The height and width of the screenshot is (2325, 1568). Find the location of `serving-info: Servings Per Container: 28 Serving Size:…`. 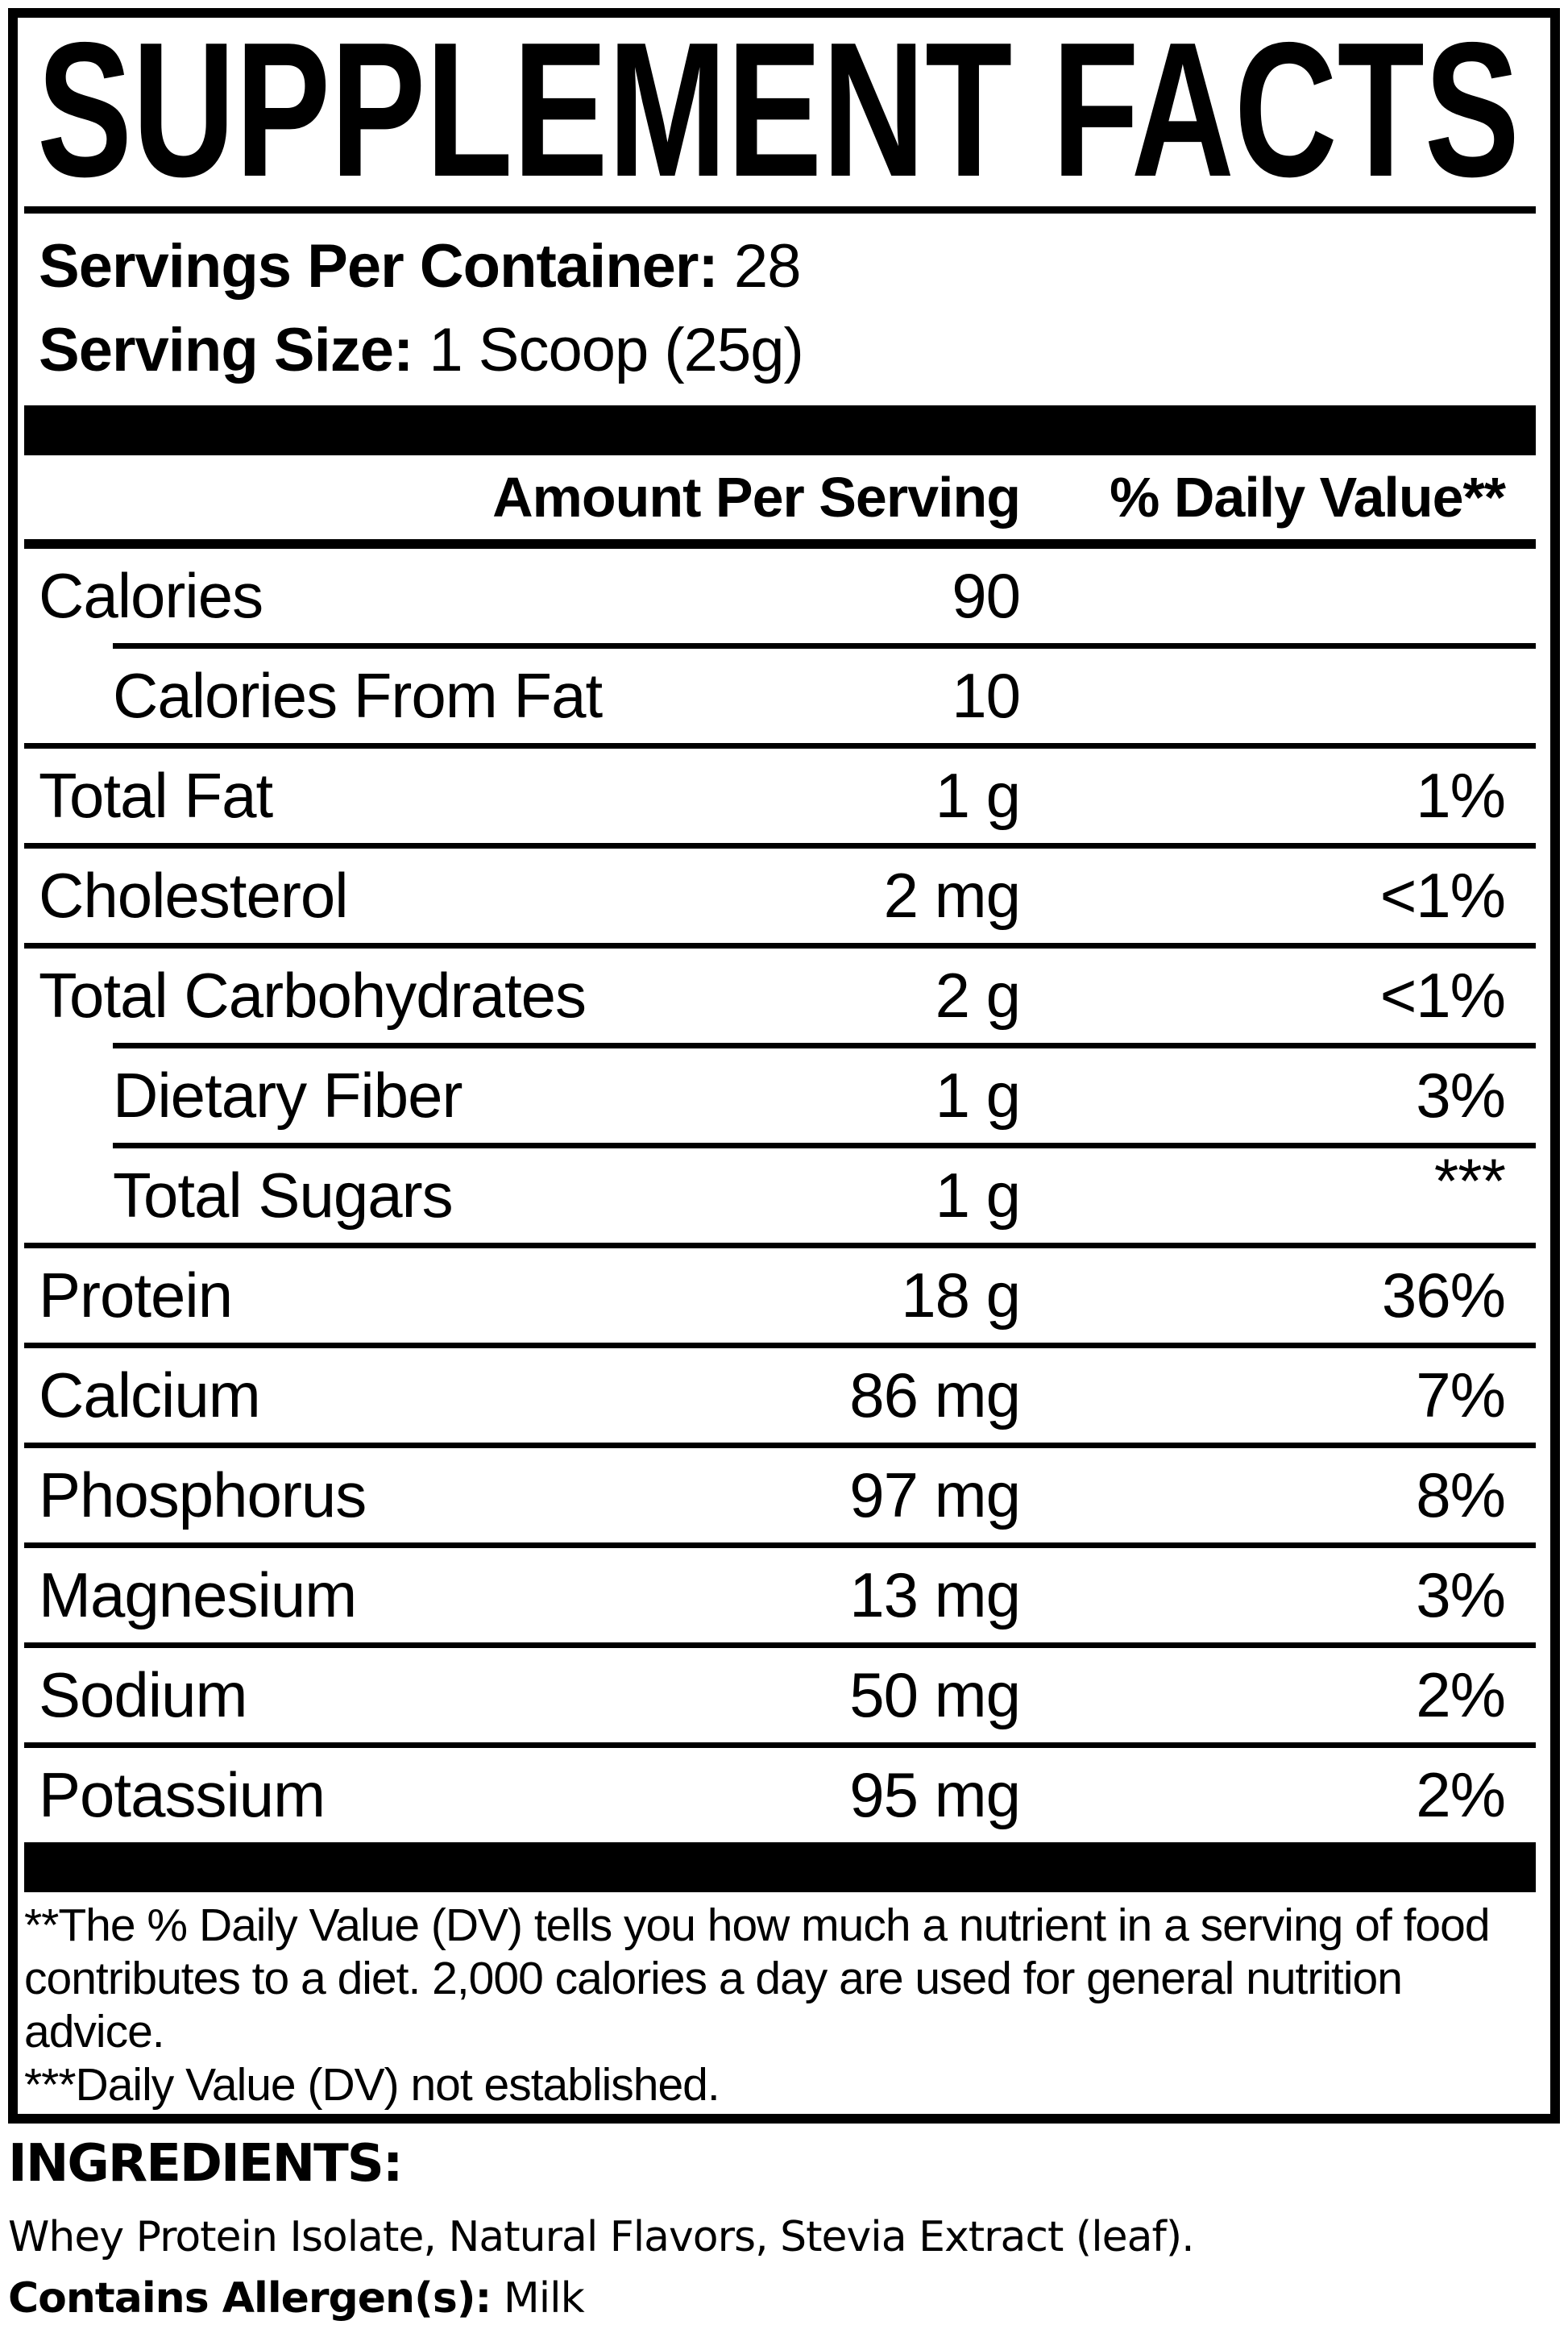

serving-info: Servings Per Container: 28 Serving Size:… is located at coordinates (794, 308).